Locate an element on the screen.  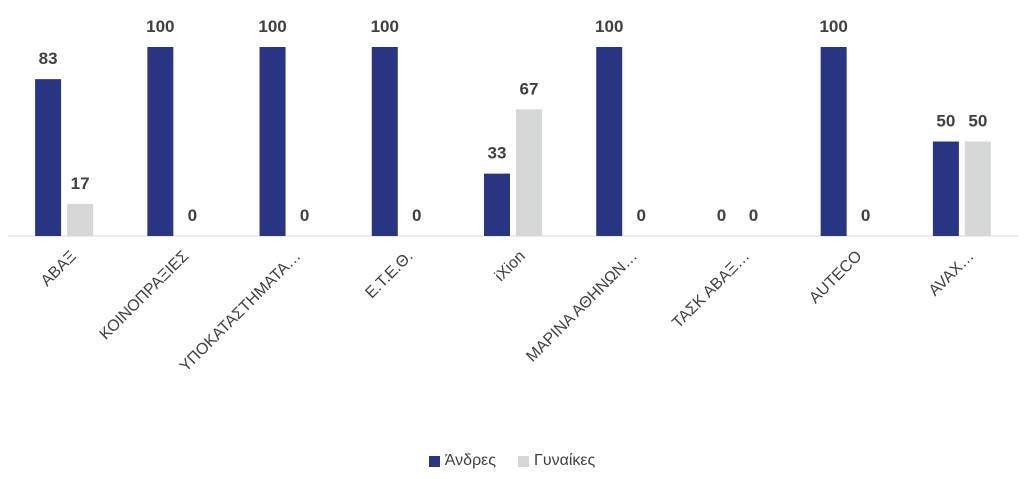
data-label-1-0: 17 is located at coordinates (80, 183).